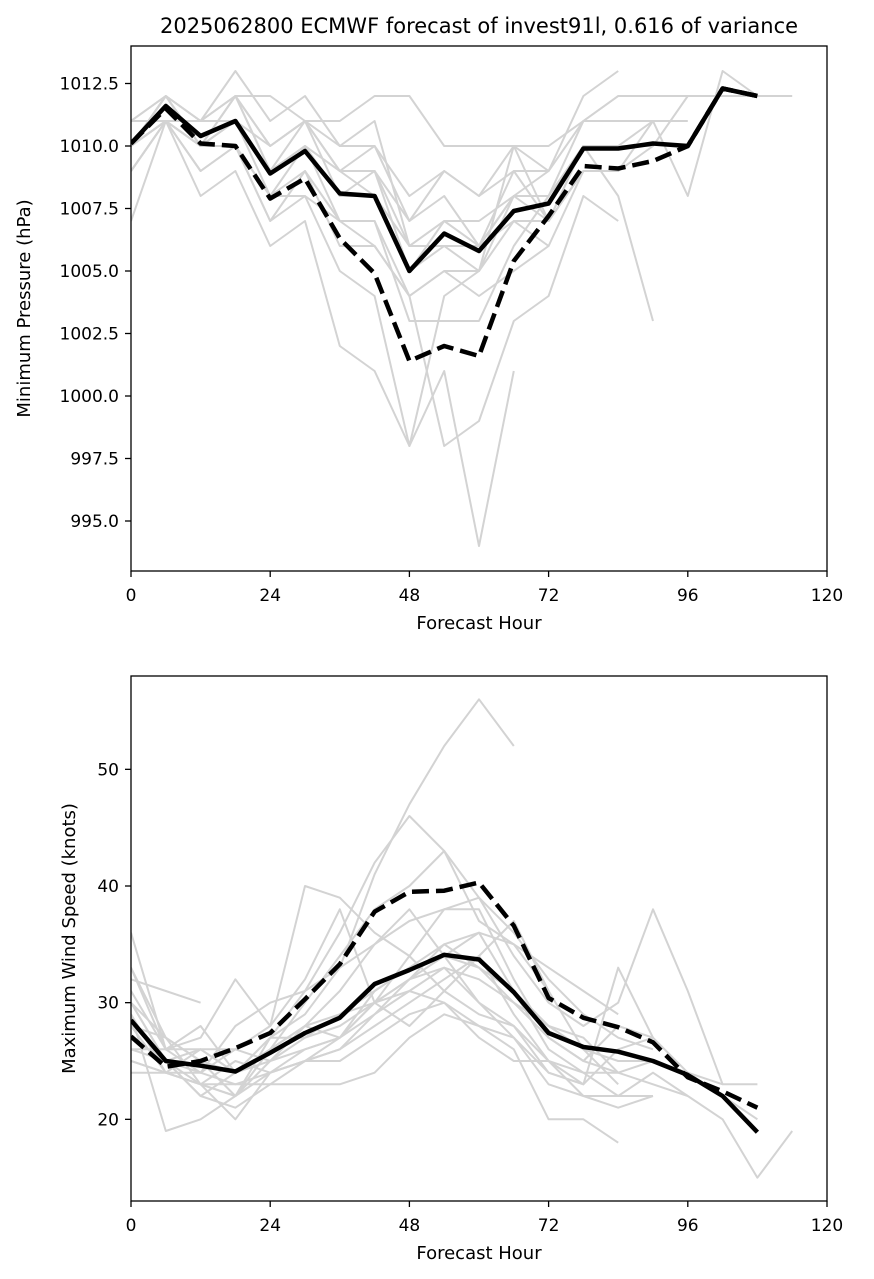  I want to click on wind-solid-line, so click(445, 1043).